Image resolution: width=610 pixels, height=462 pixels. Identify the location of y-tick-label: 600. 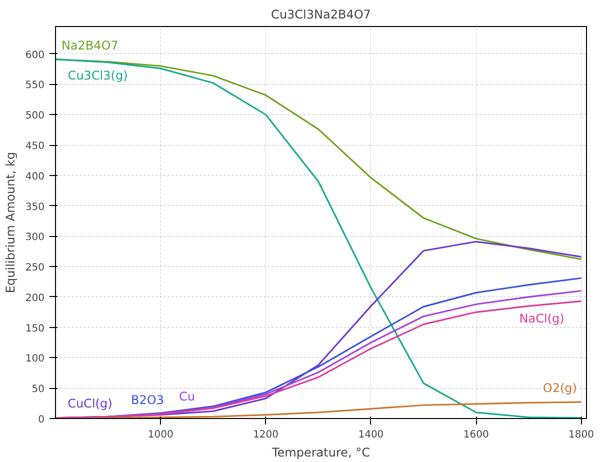
(35, 55).